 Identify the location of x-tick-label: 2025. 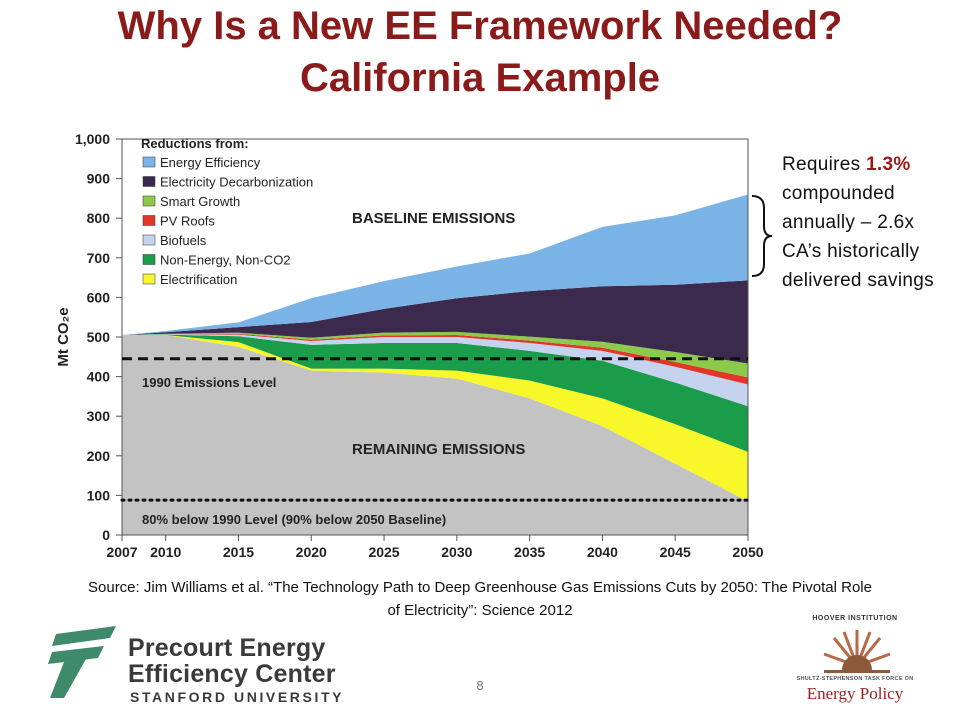
(383, 552).